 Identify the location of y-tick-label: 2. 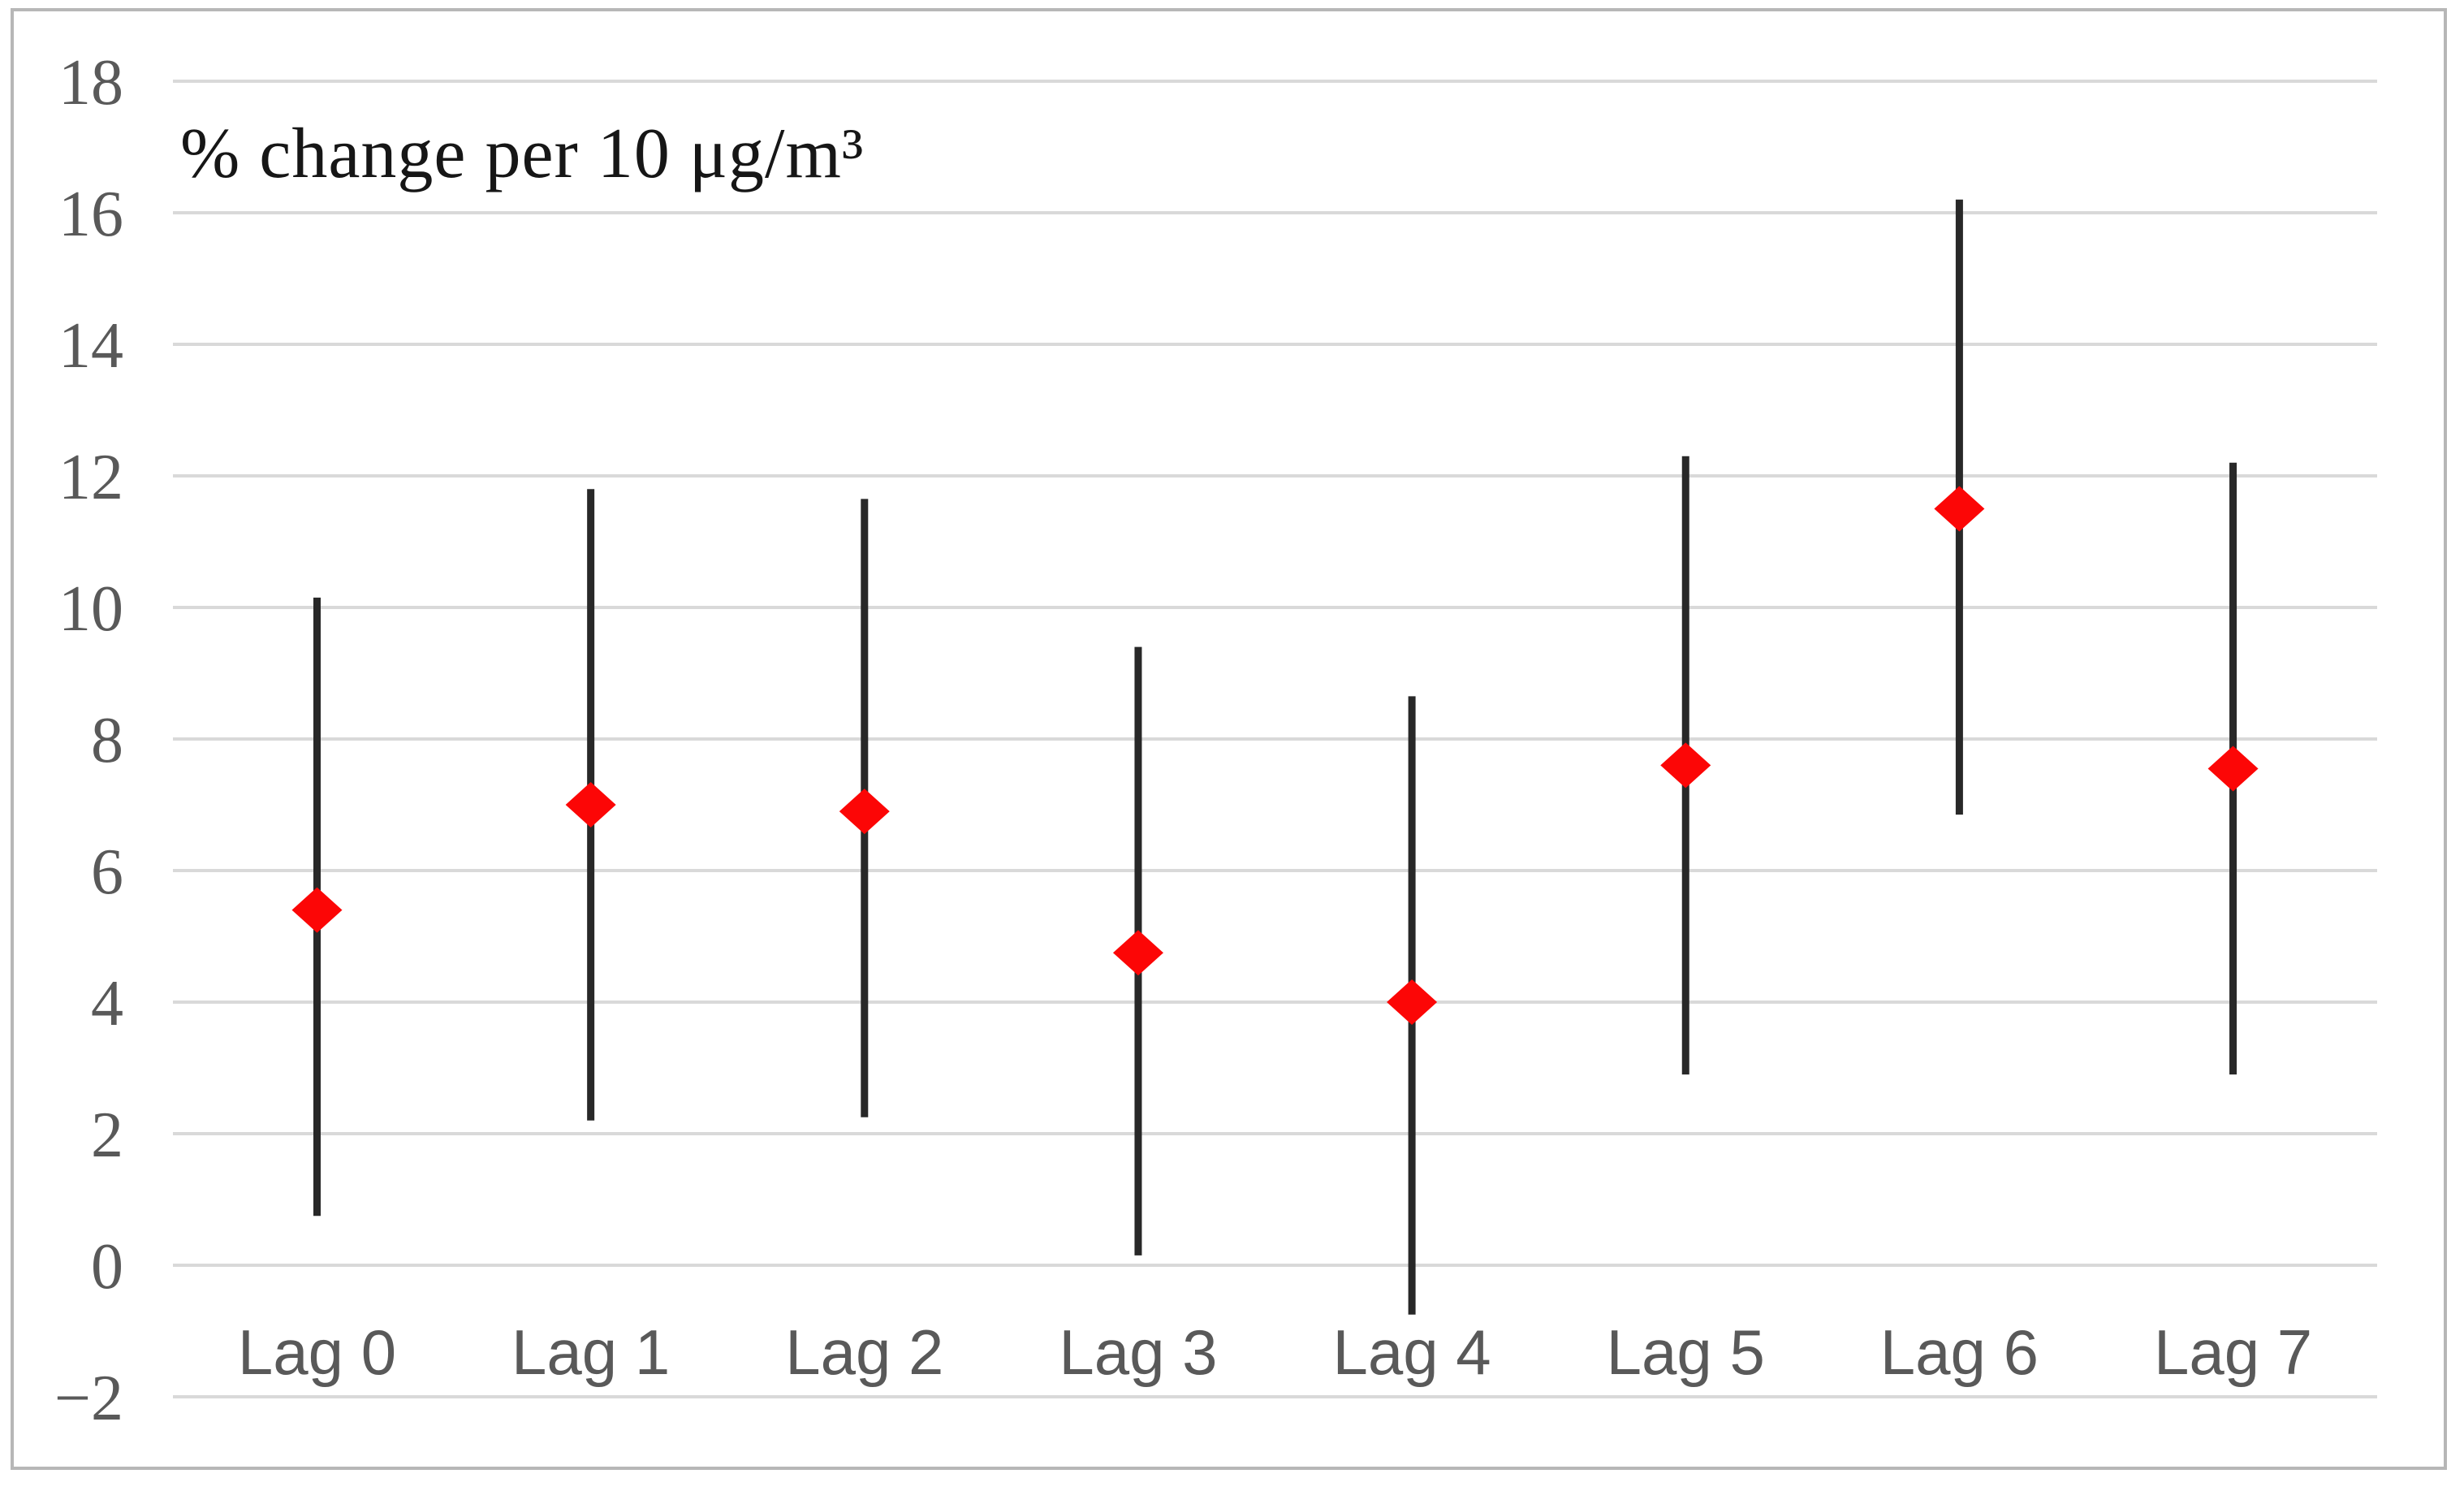
(107, 1135).